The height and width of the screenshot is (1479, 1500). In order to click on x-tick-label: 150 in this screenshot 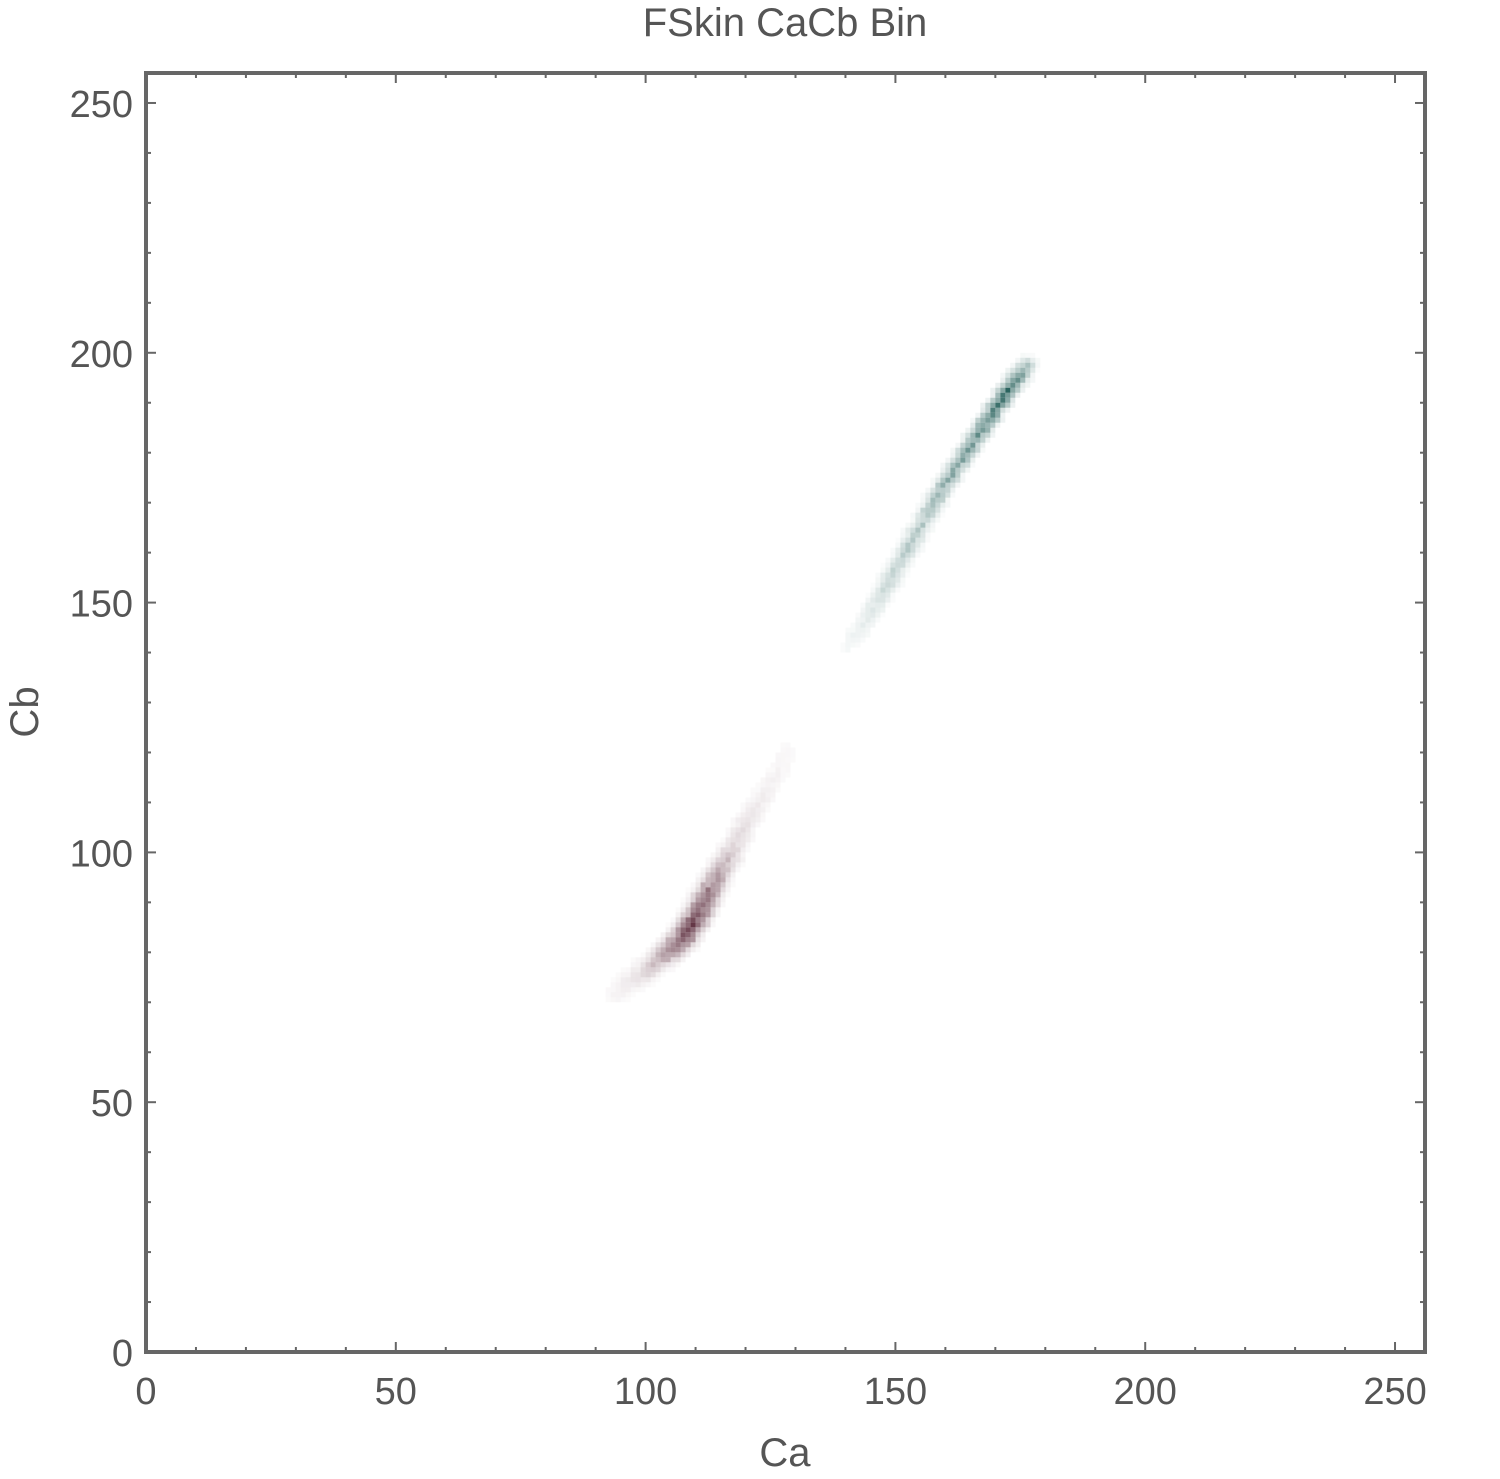, I will do `click(895, 1392)`.